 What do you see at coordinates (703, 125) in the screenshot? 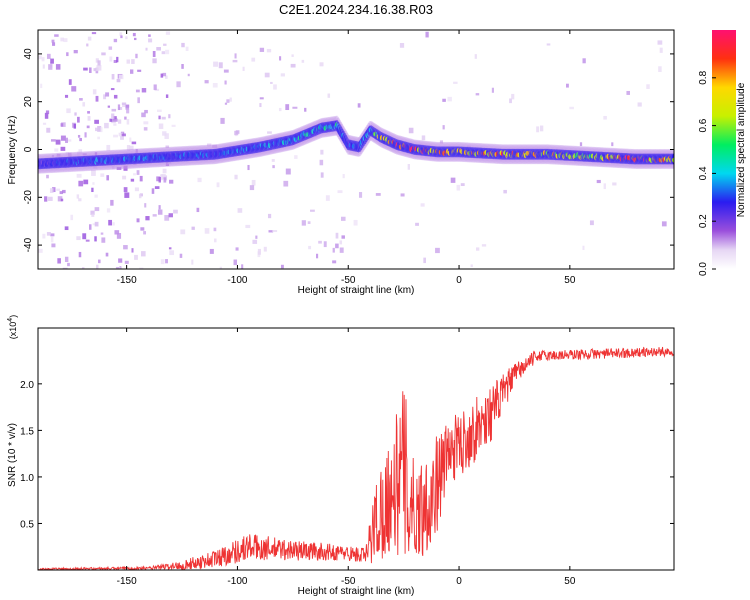
I see `colorbar-tick-label: 0.6` at bounding box center [703, 125].